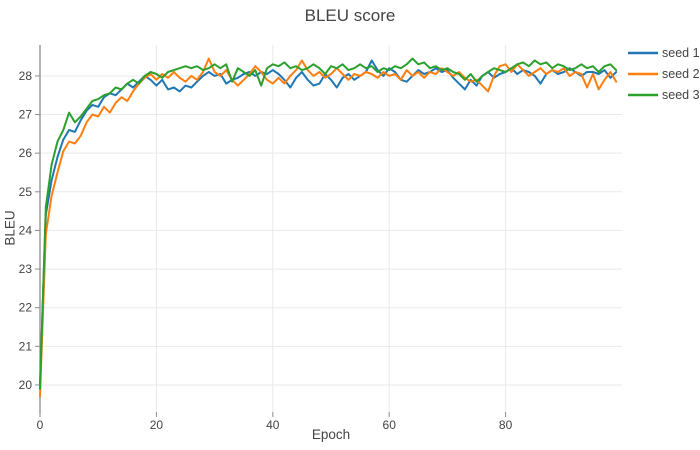  Describe the element at coordinates (681, 74) in the screenshot. I see `legend-label-seed-2: seed 2` at that location.